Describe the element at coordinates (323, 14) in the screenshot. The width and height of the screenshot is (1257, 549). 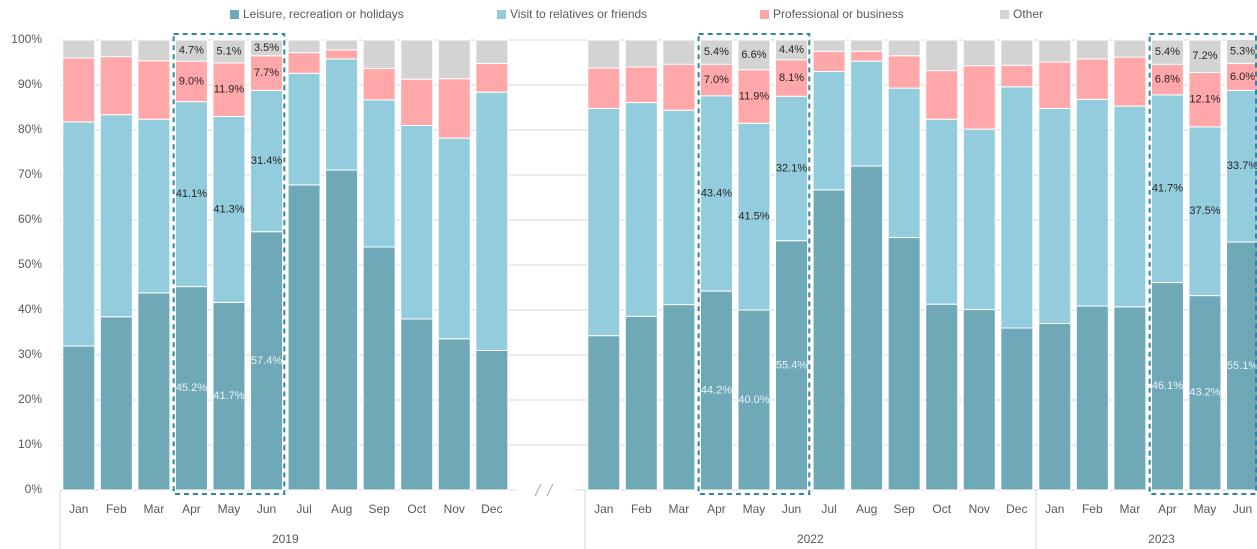
I see `legend-label: Leisure, recreation or holidays` at that location.